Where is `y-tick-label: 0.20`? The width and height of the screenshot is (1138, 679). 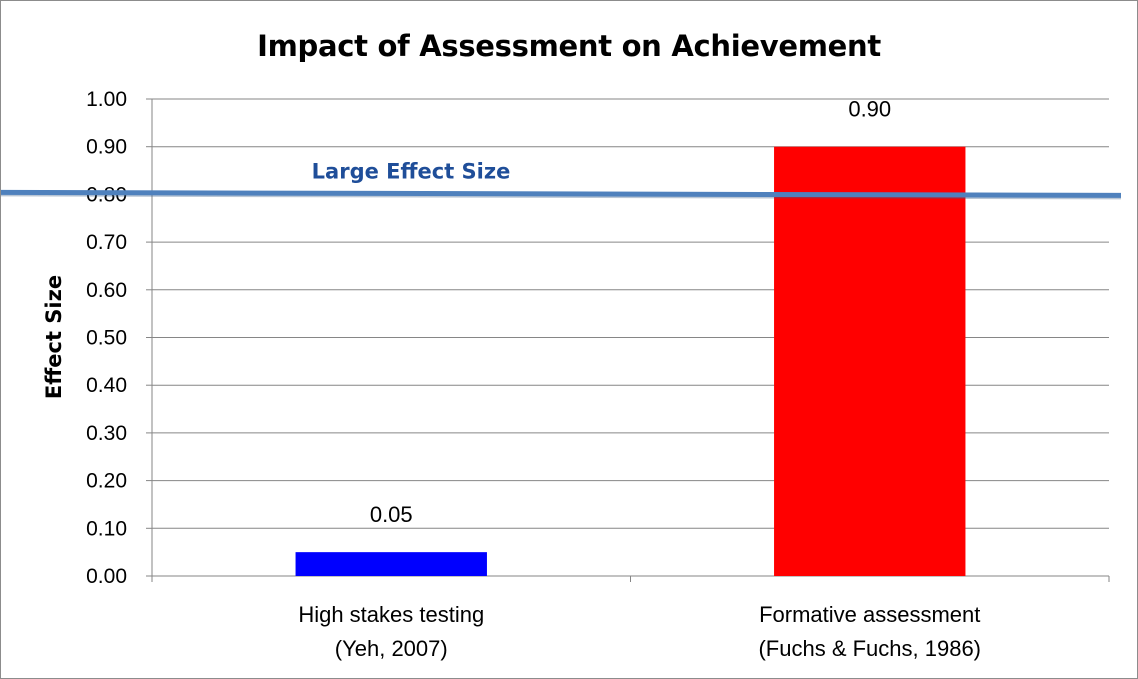 y-tick-label: 0.20 is located at coordinates (106, 481).